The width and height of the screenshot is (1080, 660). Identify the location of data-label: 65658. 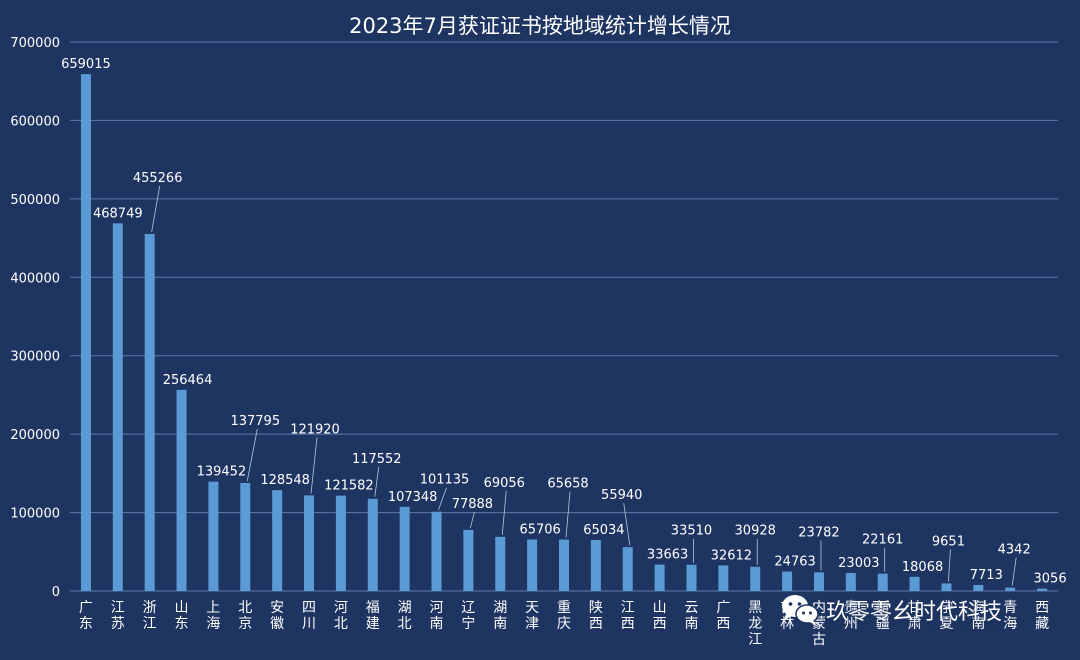
(567, 484).